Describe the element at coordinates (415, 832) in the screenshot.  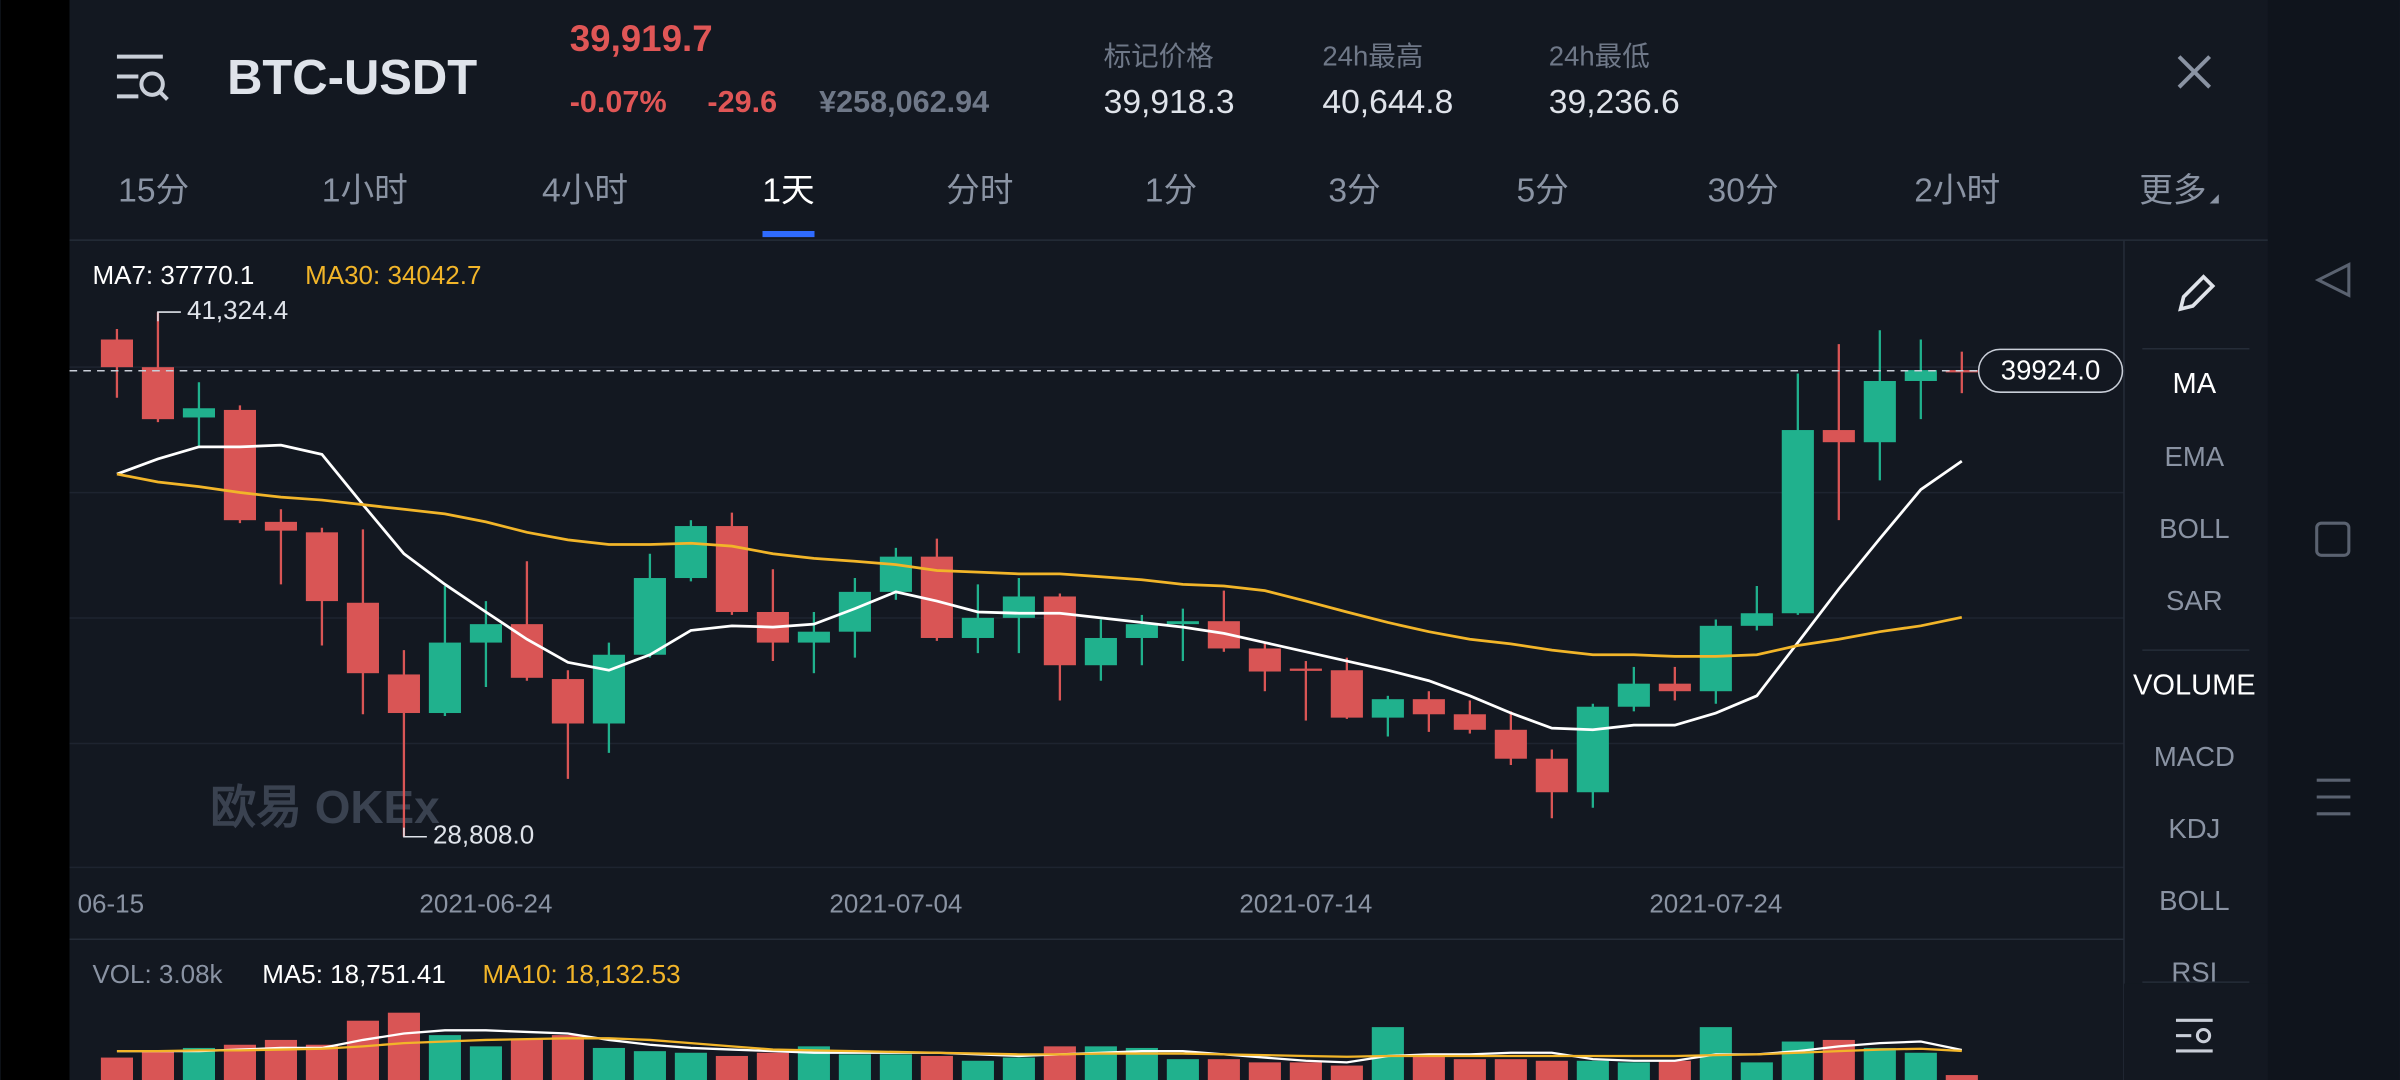
I see `low-marker` at that location.